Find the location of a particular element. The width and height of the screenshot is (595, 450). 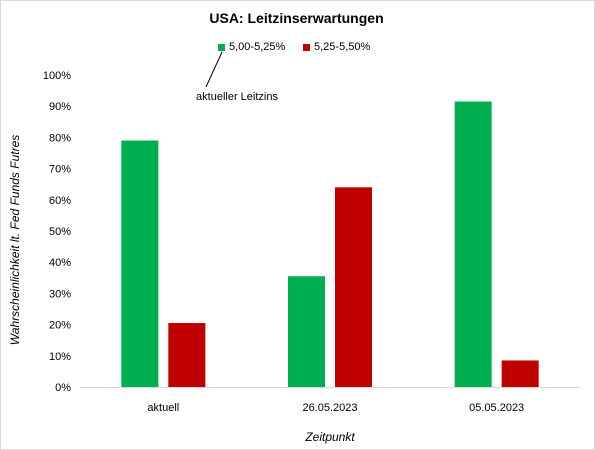

annotation-label: aktueller Leitzins is located at coordinates (237, 97).